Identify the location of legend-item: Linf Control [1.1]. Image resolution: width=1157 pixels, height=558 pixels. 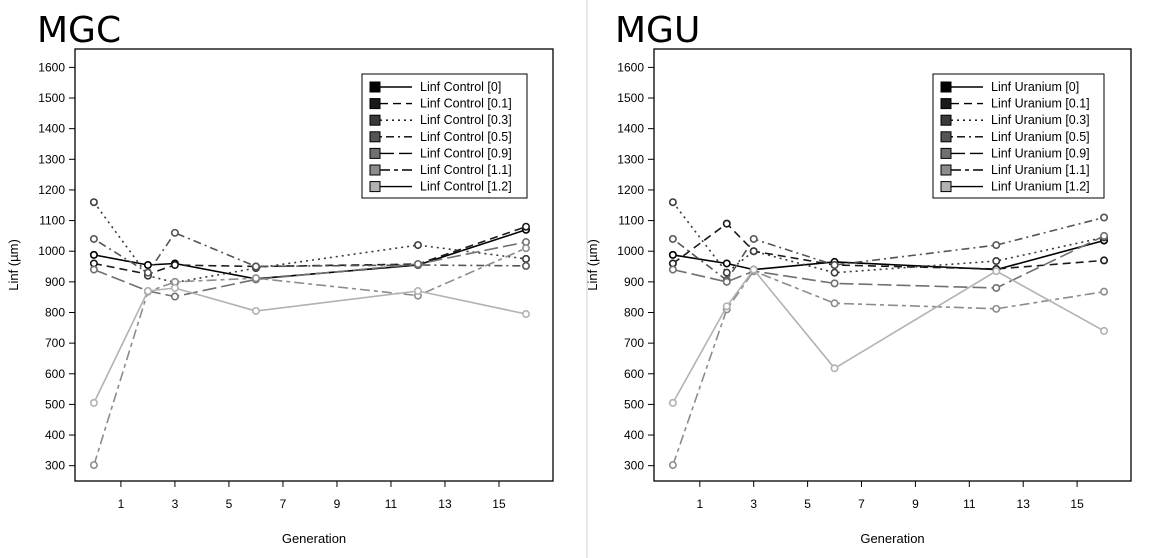
(440, 170).